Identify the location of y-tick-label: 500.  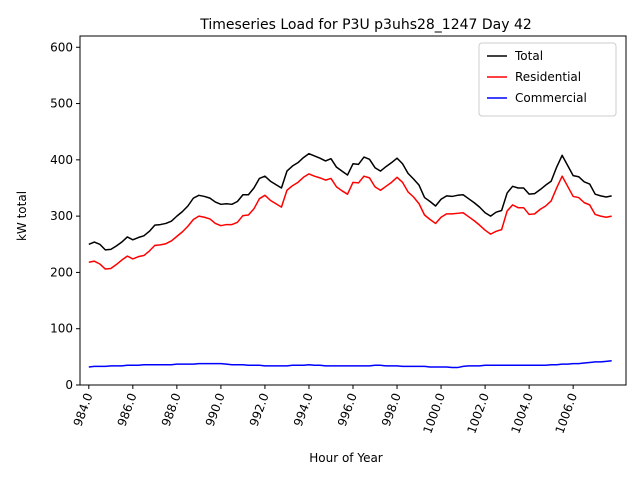
(61, 104).